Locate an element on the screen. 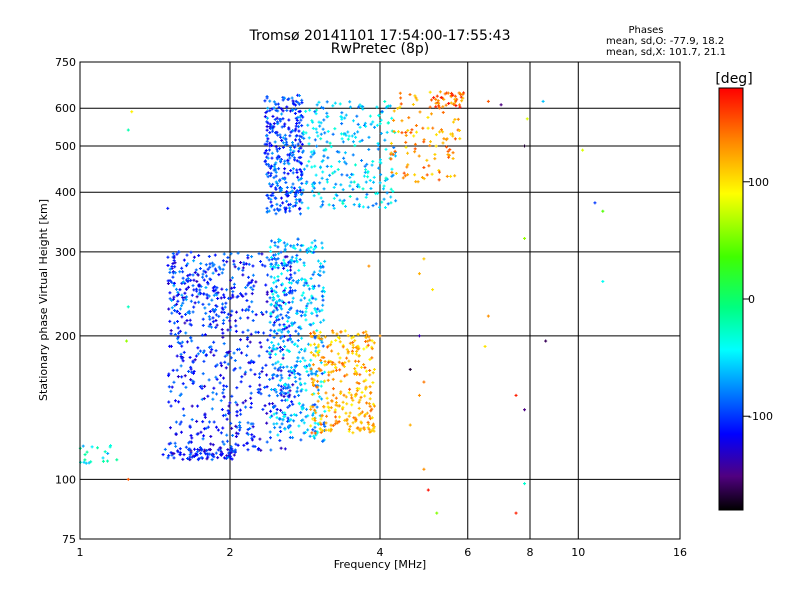 The width and height of the screenshot is (800, 600). y-tick-label: 500 is located at coordinates (65, 146).